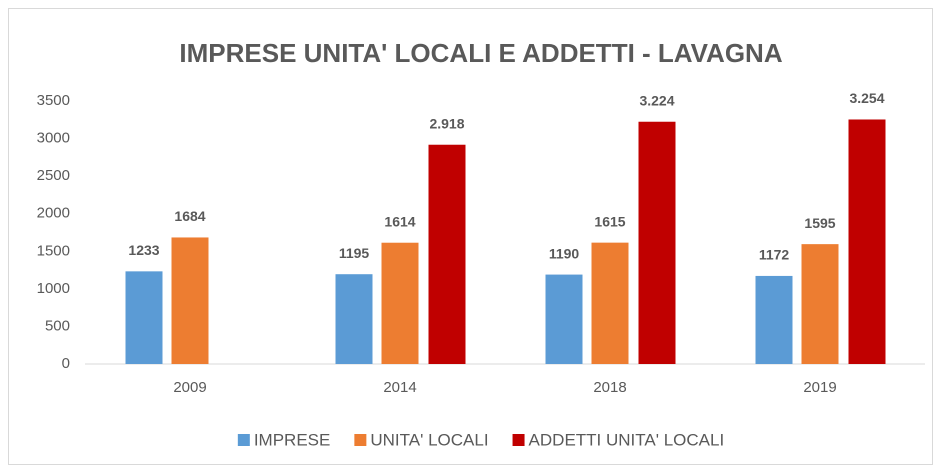 Image resolution: width=941 pixels, height=472 pixels. I want to click on legend-label: IMPRESE, so click(292, 439).